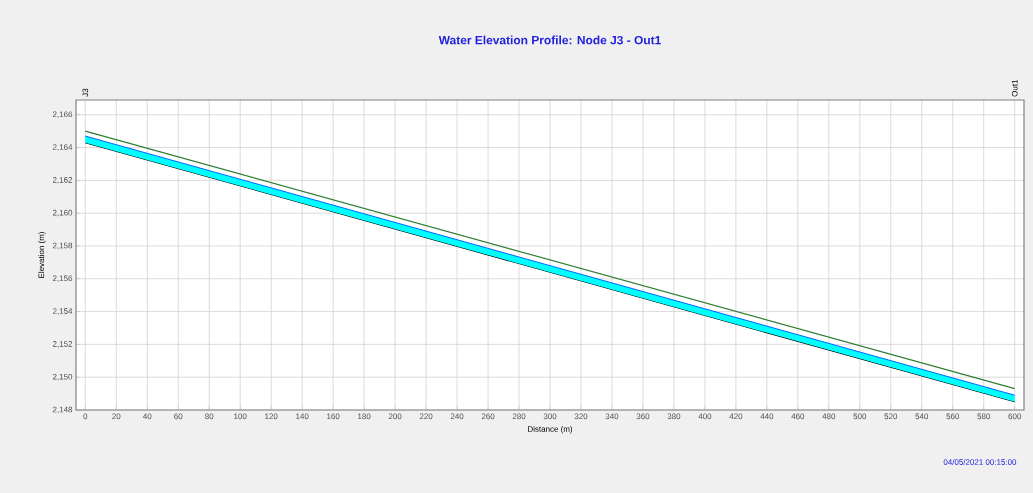 Image resolution: width=1033 pixels, height=493 pixels. Describe the element at coordinates (549, 40) in the screenshot. I see `chart-title: Water Elevation Profile: Node J3 - Out1` at that location.